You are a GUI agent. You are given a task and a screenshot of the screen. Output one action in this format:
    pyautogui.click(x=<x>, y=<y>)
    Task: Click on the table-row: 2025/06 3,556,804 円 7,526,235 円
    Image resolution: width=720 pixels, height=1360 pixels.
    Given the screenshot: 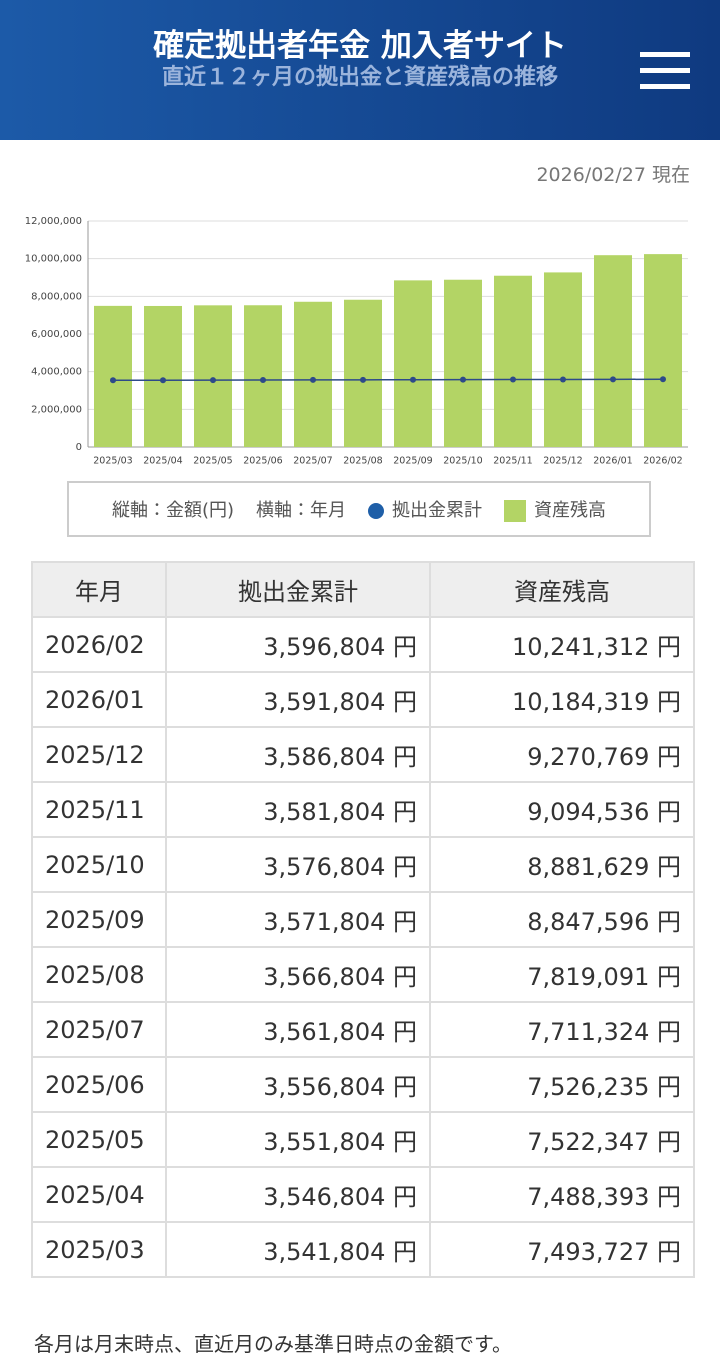 What is the action you would take?
    pyautogui.click(x=363, y=1084)
    